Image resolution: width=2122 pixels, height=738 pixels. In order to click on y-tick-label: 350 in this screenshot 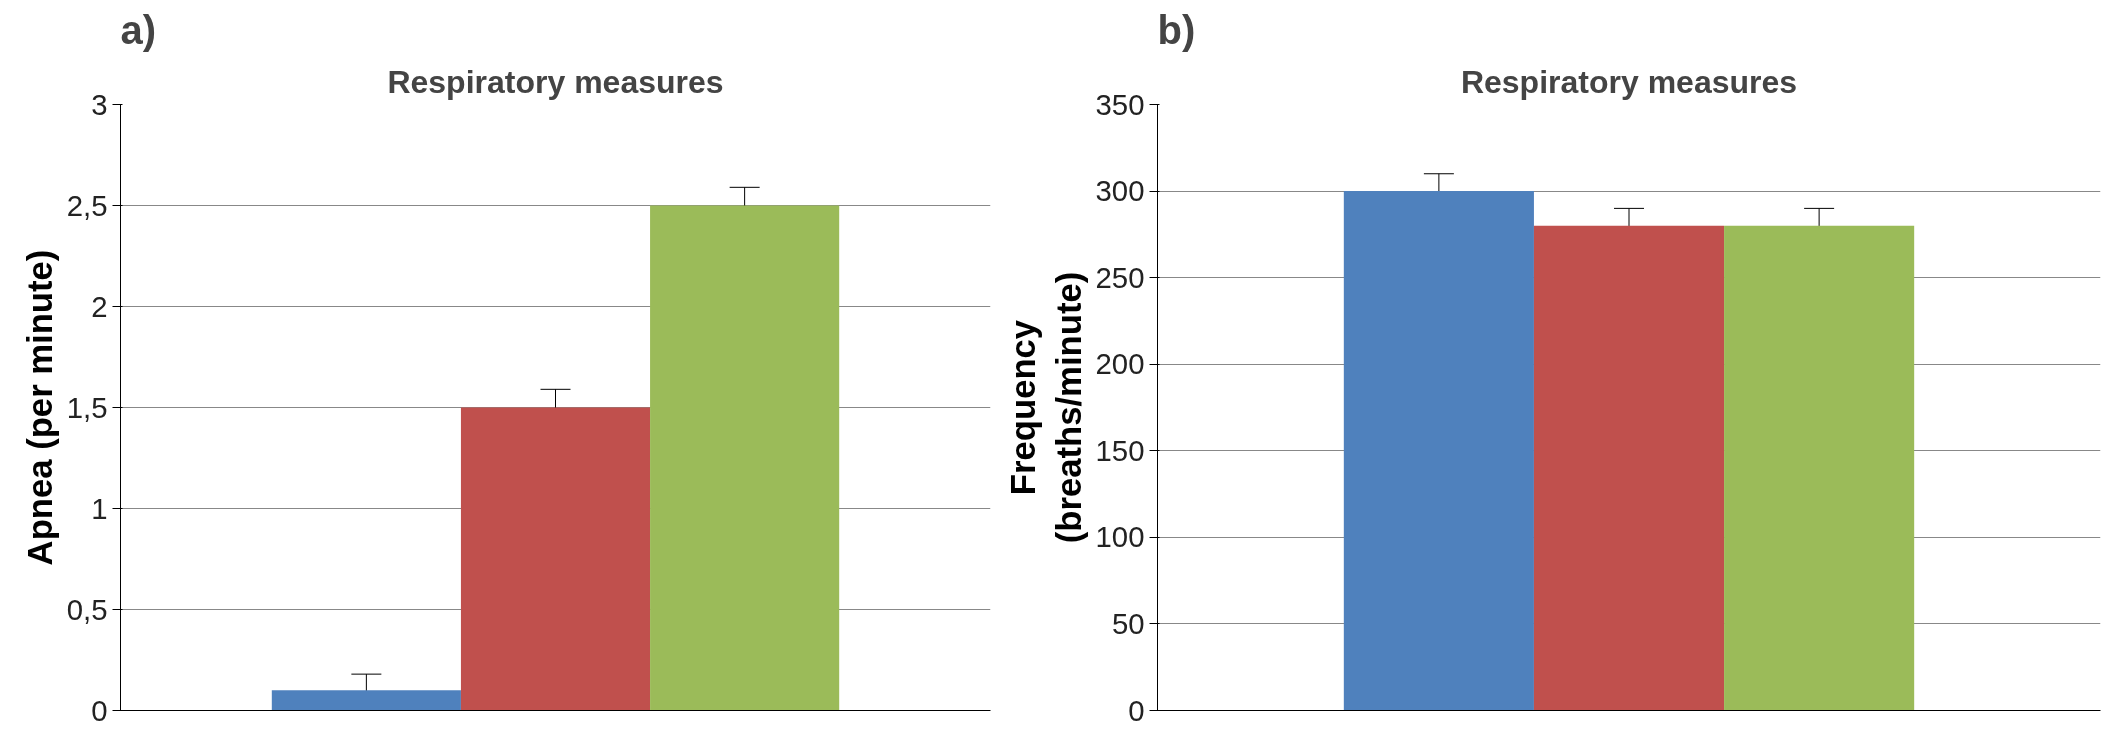, I will do `click(1120, 104)`.